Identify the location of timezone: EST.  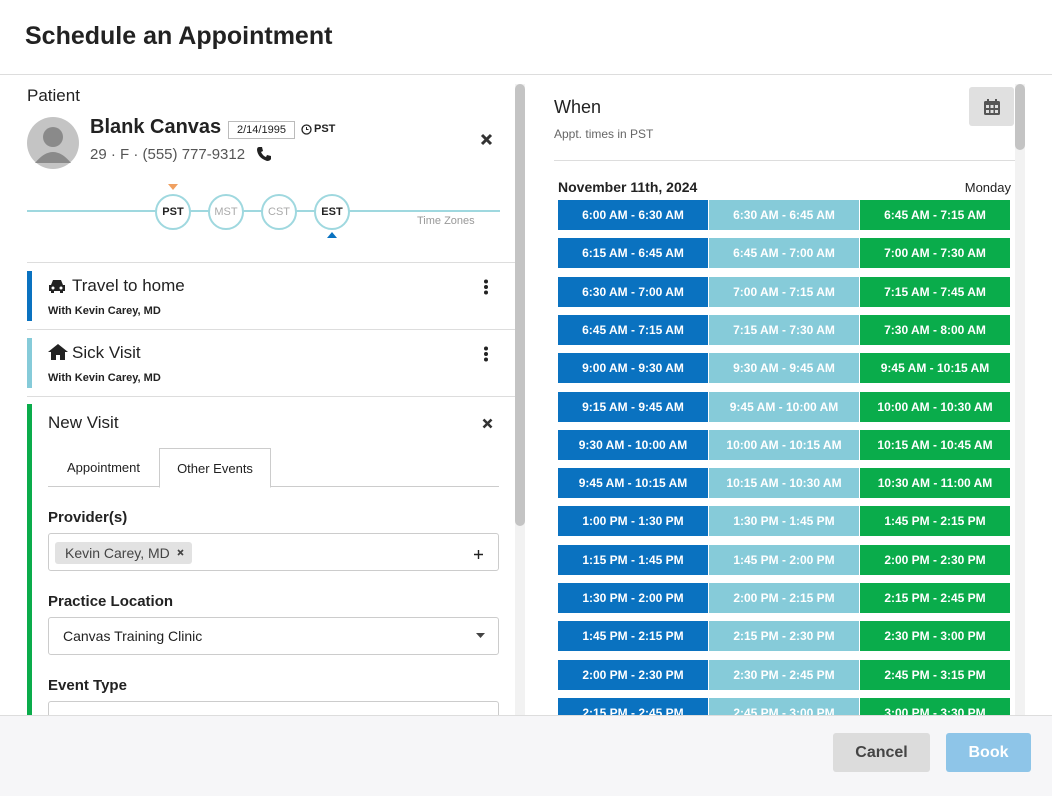
(332, 212).